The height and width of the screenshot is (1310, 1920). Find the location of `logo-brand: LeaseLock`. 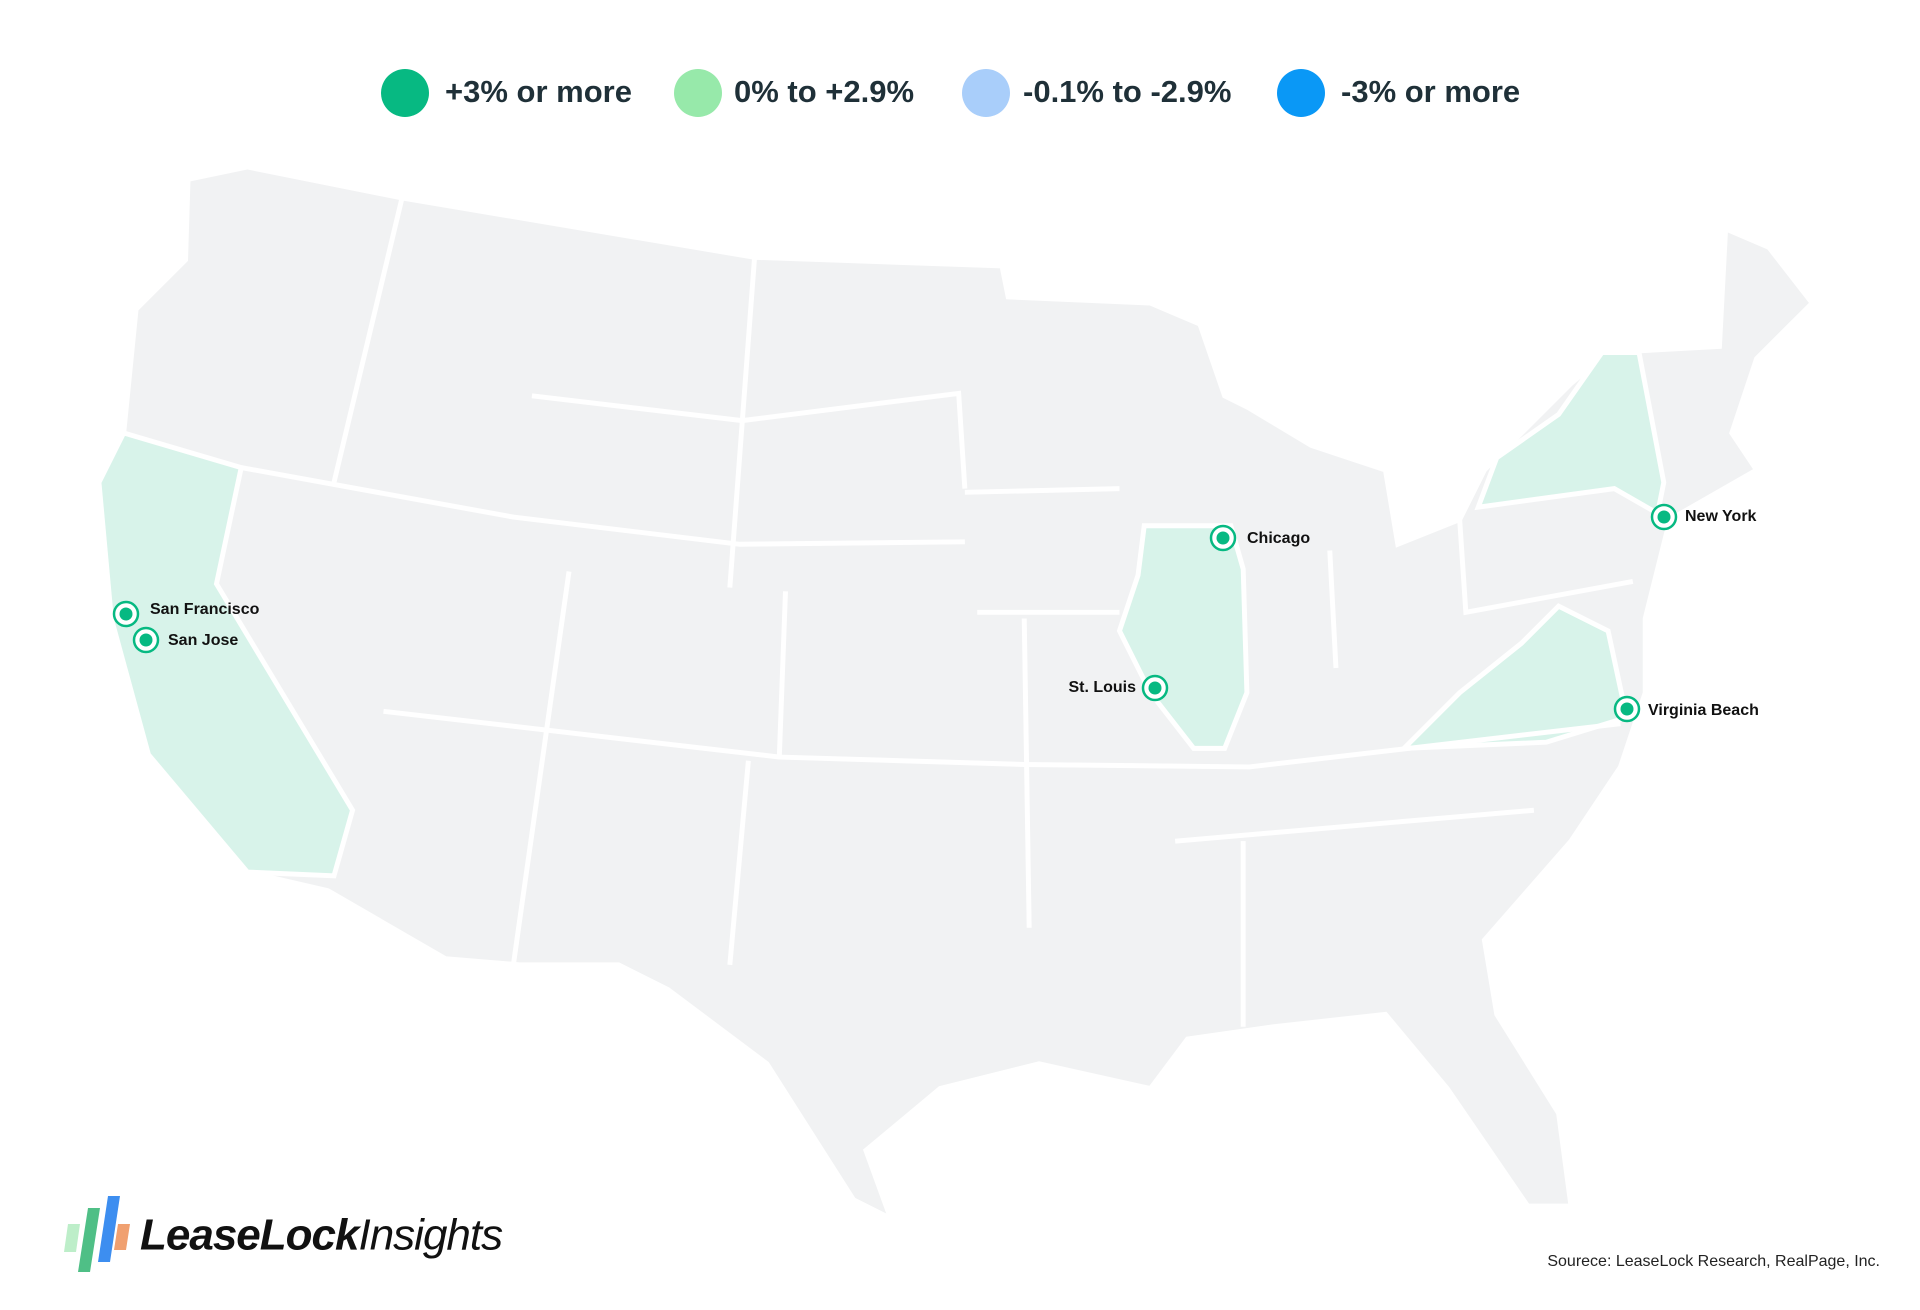

logo-brand: LeaseLock is located at coordinates (251, 1235).